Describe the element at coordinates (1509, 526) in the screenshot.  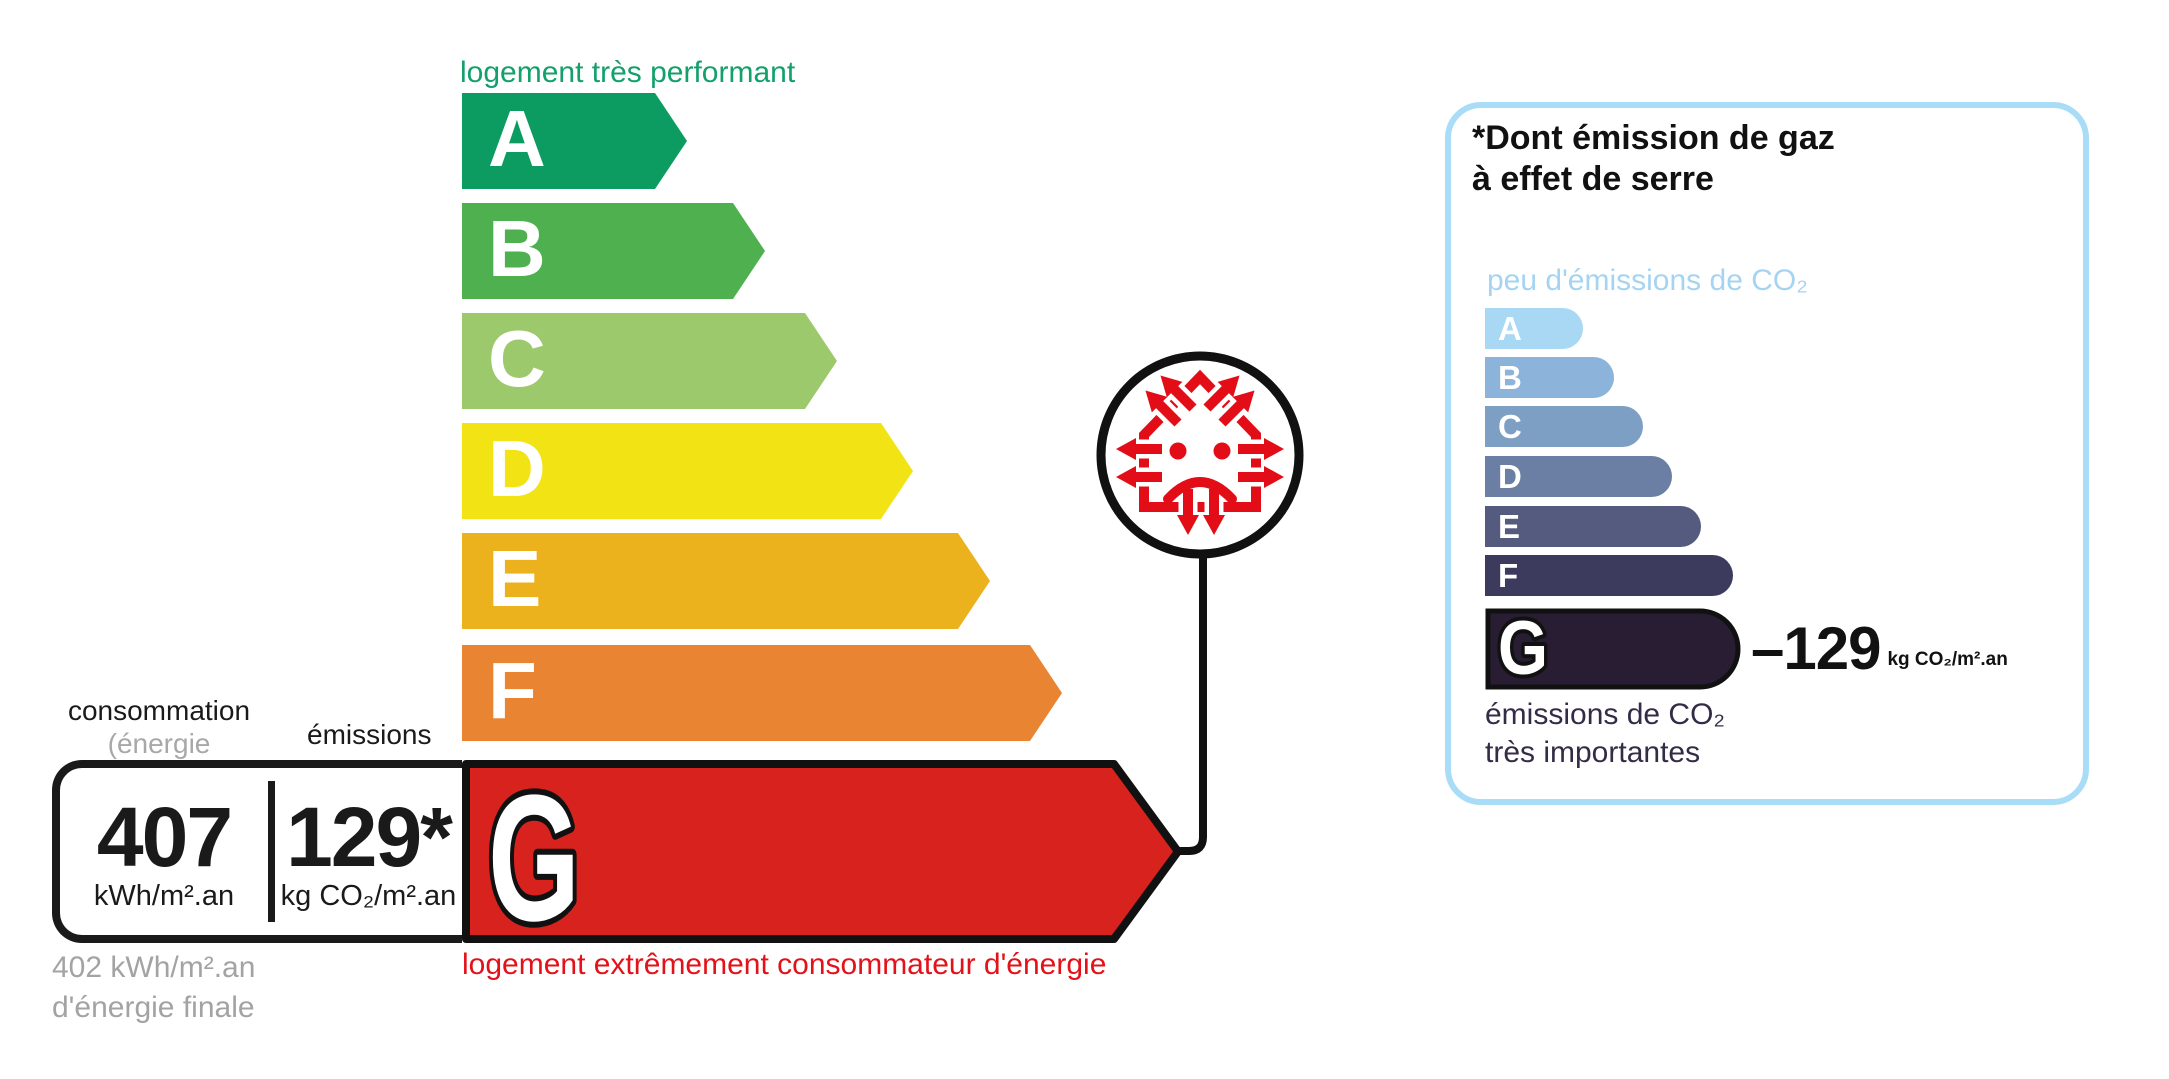
I see `ges-class-letter-e: E` at that location.